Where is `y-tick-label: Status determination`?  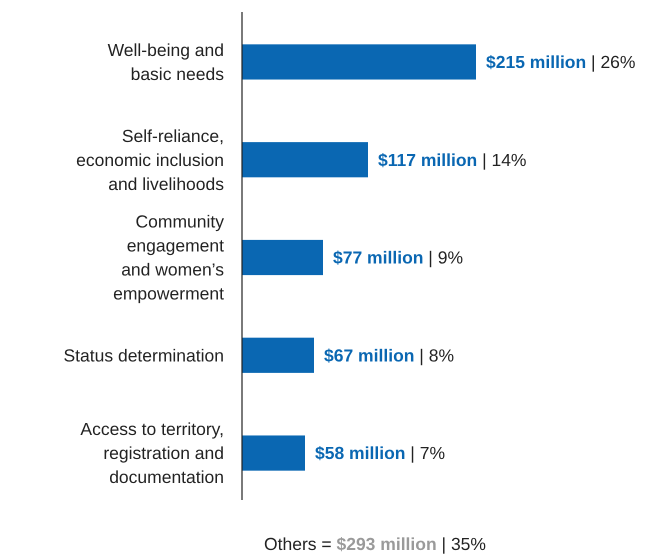 y-tick-label: Status determination is located at coordinates (143, 355).